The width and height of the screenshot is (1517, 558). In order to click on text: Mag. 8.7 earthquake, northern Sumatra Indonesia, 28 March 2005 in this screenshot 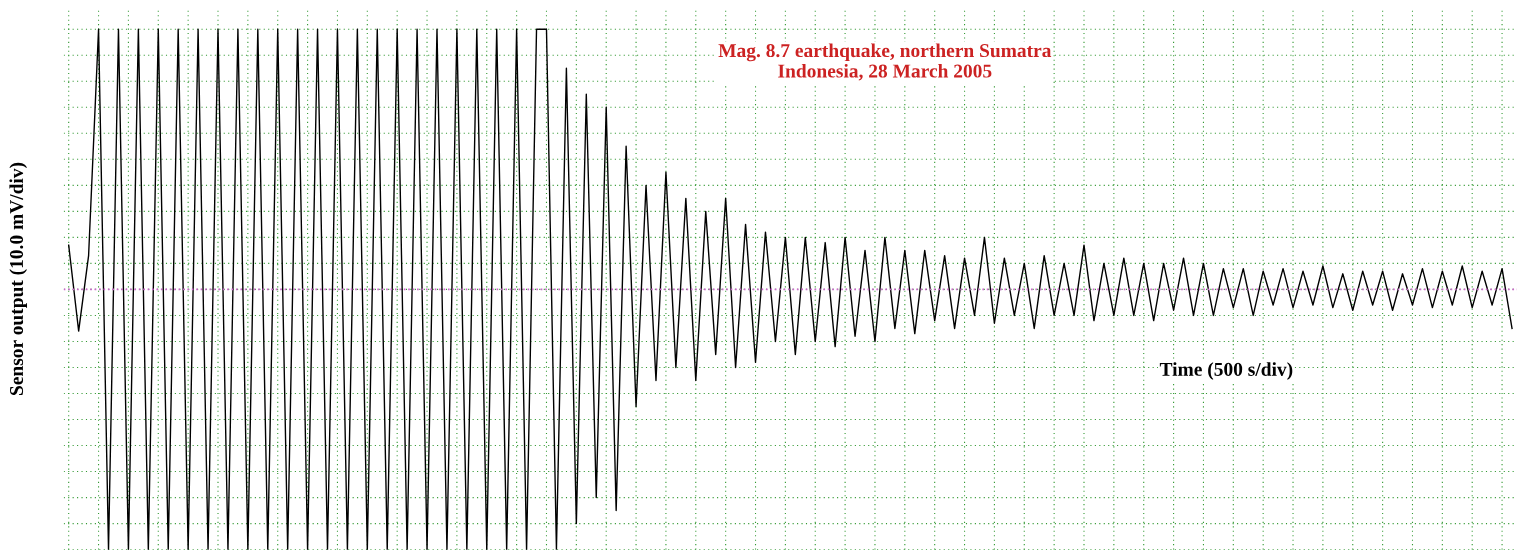, I will do `click(885, 62)`.